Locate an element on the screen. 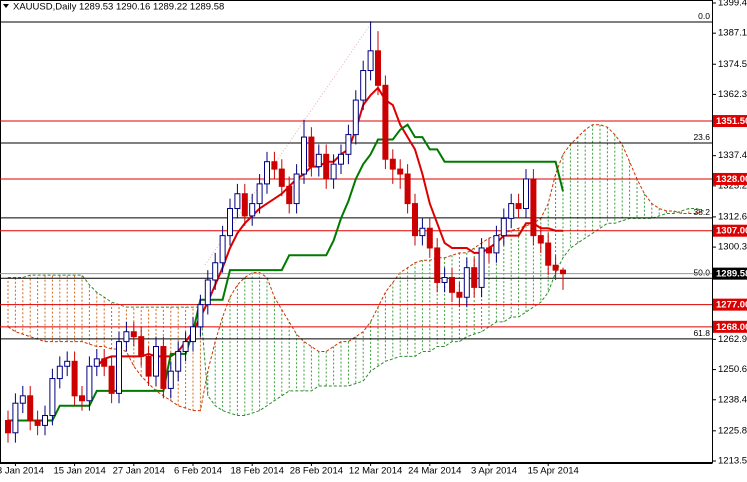 This screenshot has height=482, width=747. fib-label: 0.0 is located at coordinates (704, 16).